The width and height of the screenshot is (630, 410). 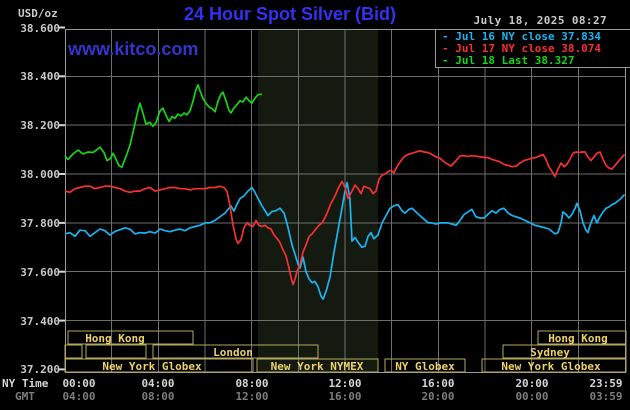 I want to click on timestamp: July 18, 2025 08:27, so click(x=540, y=20).